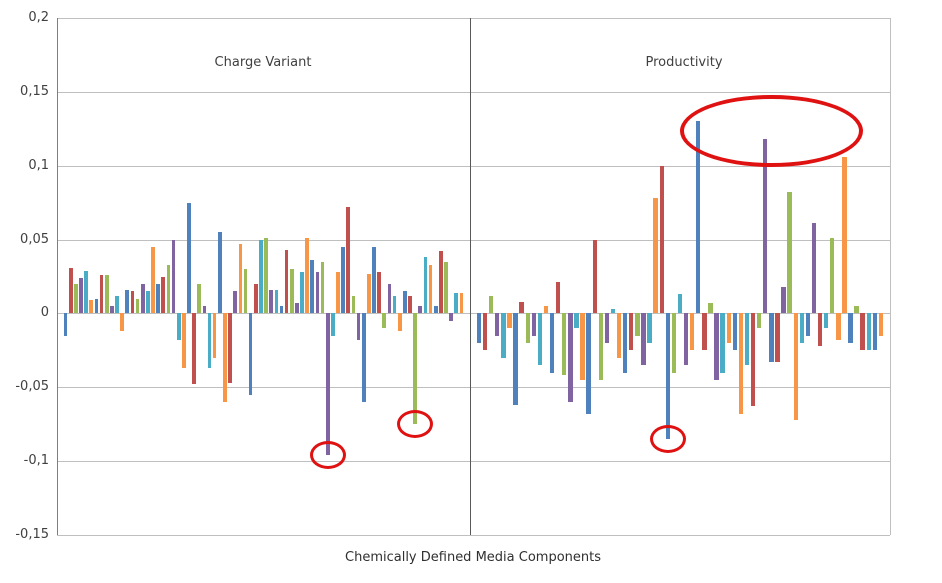 The height and width of the screenshot is (583, 942). I want to click on y-tick-label: -0,15, so click(32, 534).